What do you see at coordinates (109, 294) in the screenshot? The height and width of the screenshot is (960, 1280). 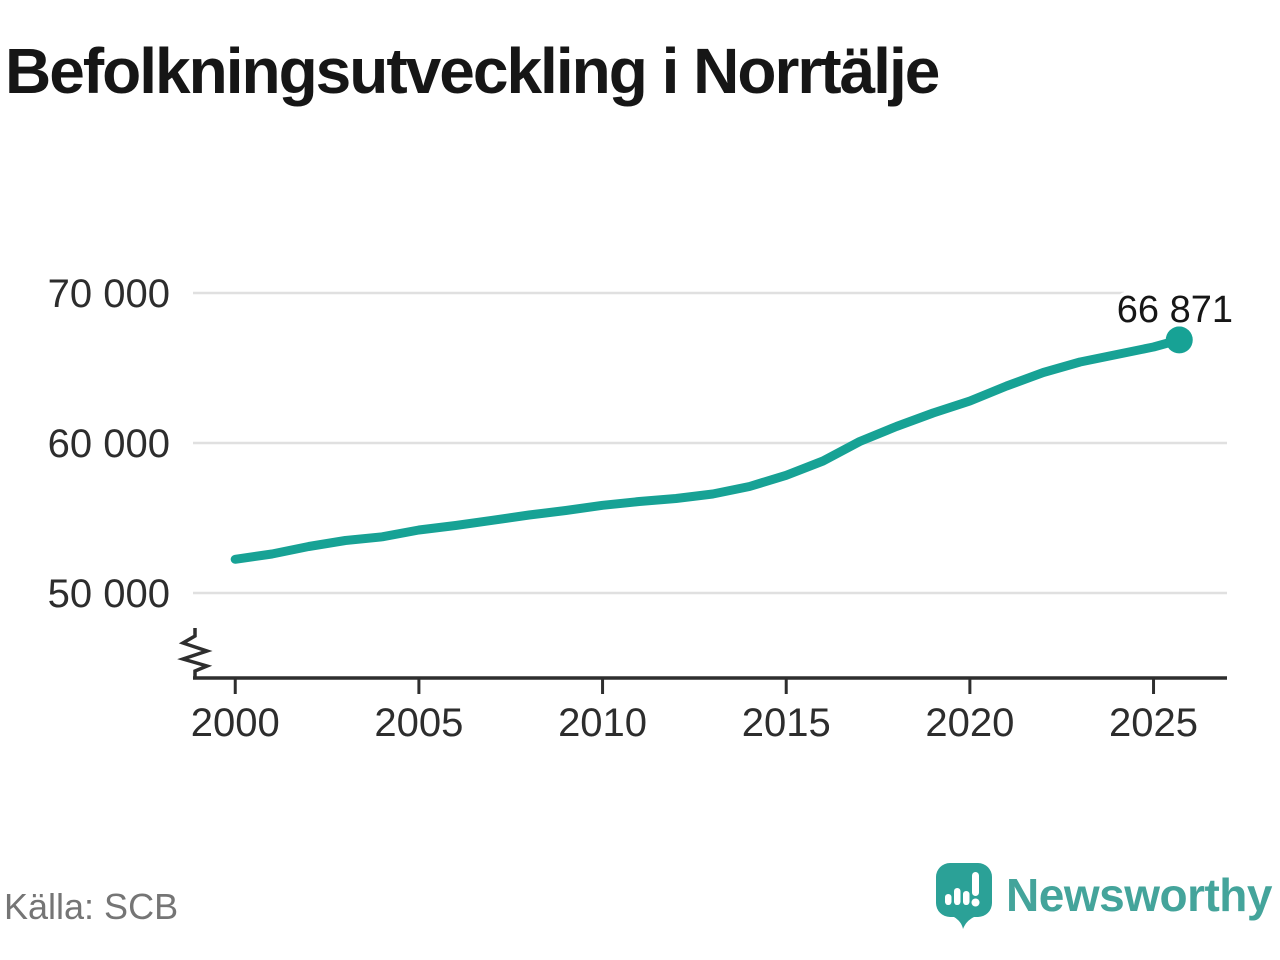 I see `y-axis-tick-label: 70 000` at bounding box center [109, 294].